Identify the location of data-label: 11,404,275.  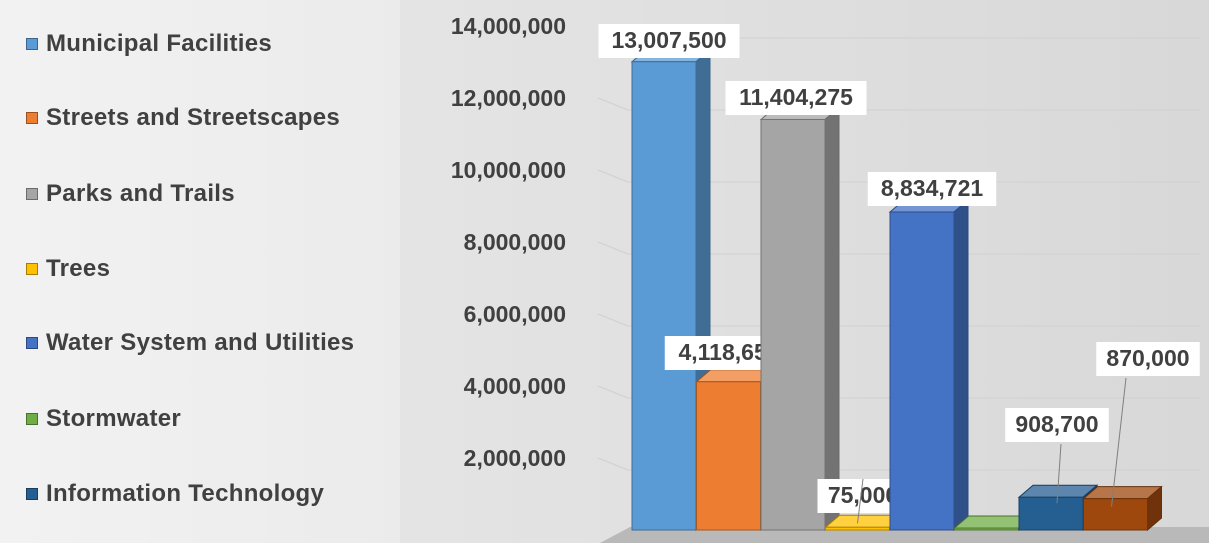
(796, 97).